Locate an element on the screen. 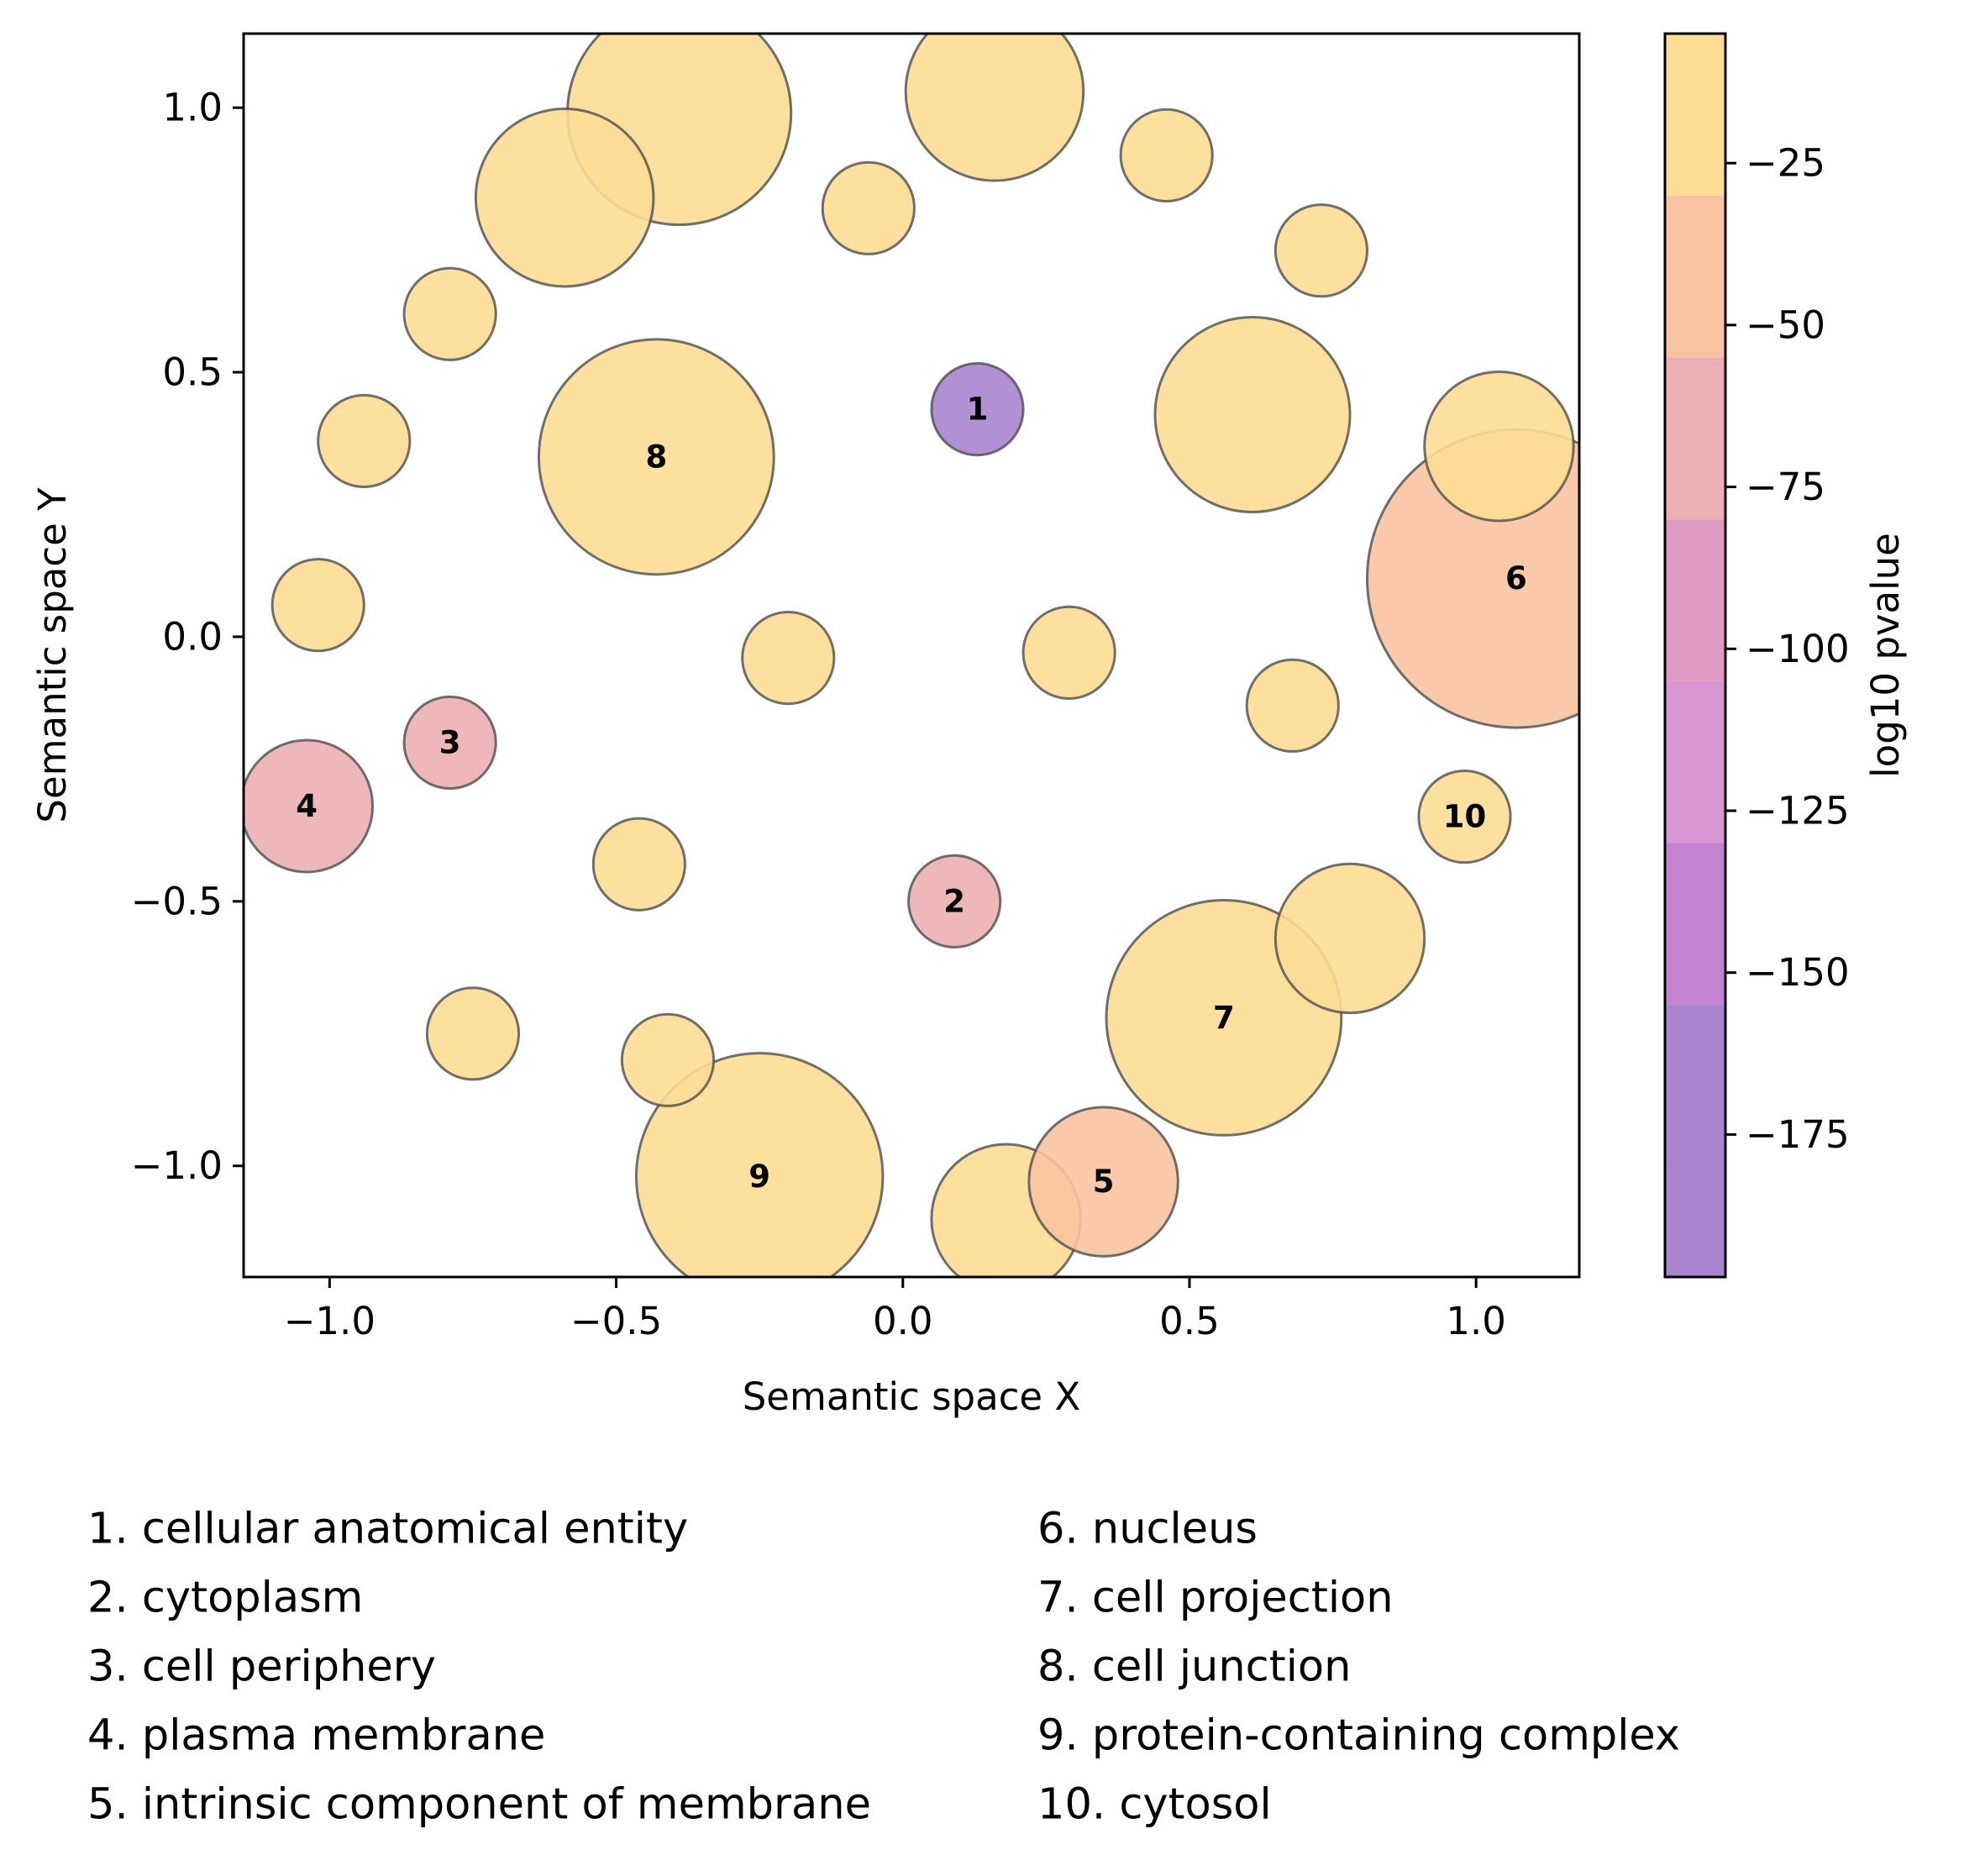 This screenshot has width=1964, height=1876. y-tick-label: −1.0 is located at coordinates (177, 1165).